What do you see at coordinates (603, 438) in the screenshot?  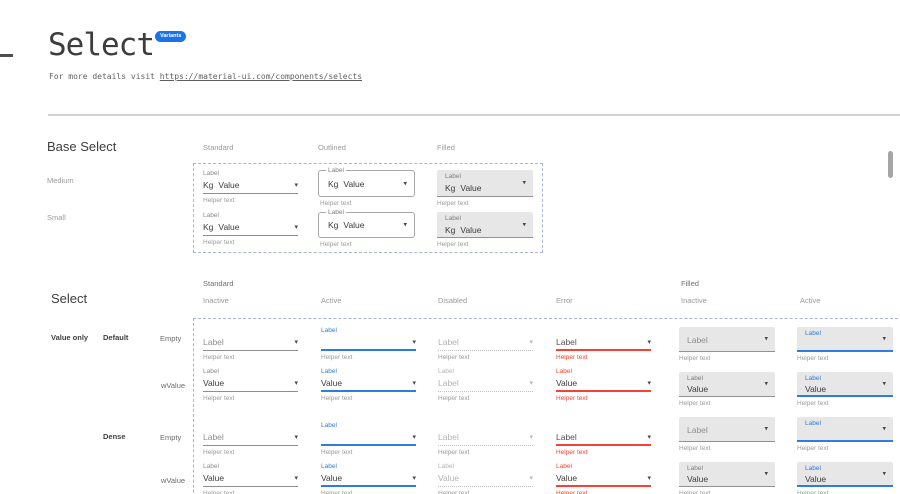 I see `select-dense-standard-error-empty: Label ▾ Helper text` at bounding box center [603, 438].